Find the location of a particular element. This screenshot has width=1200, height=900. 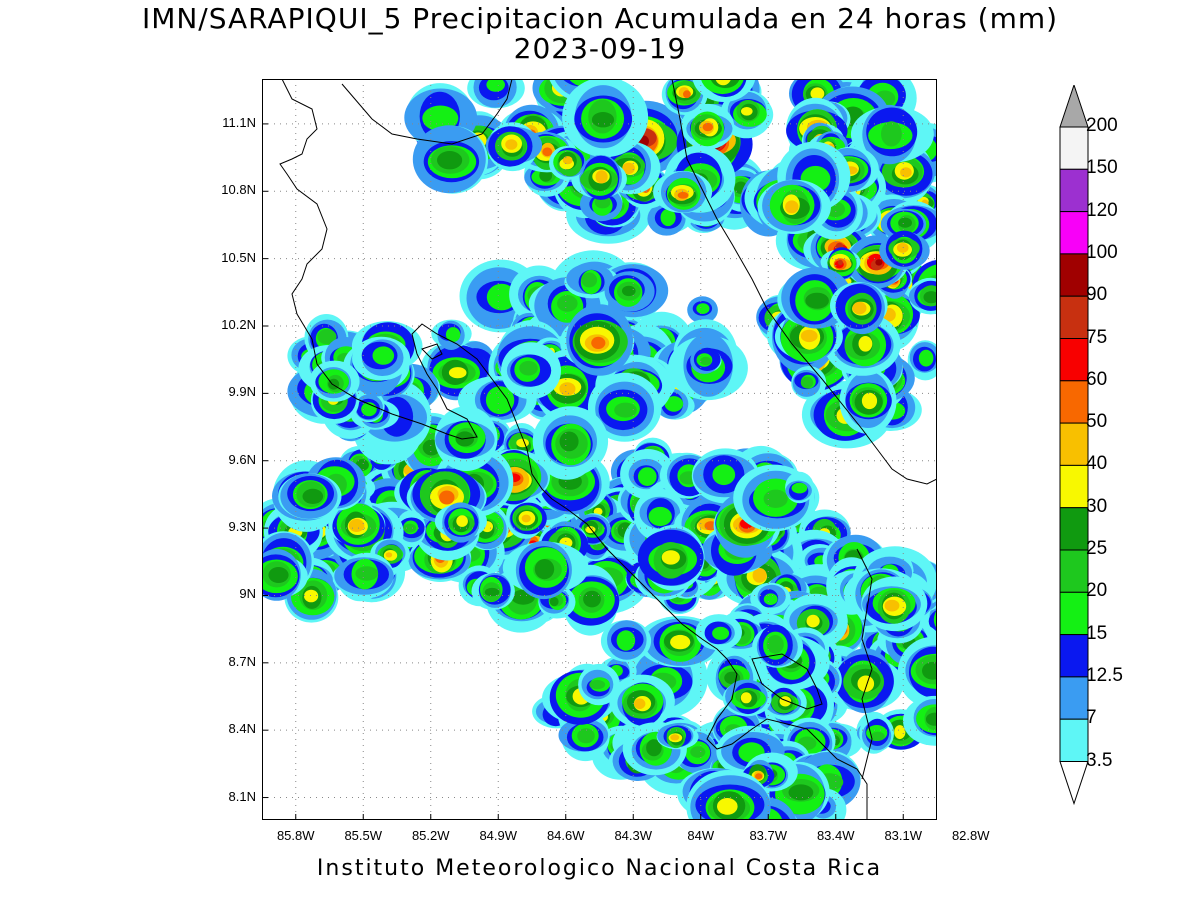

colorbar-level-label: 20 is located at coordinates (1097, 591).